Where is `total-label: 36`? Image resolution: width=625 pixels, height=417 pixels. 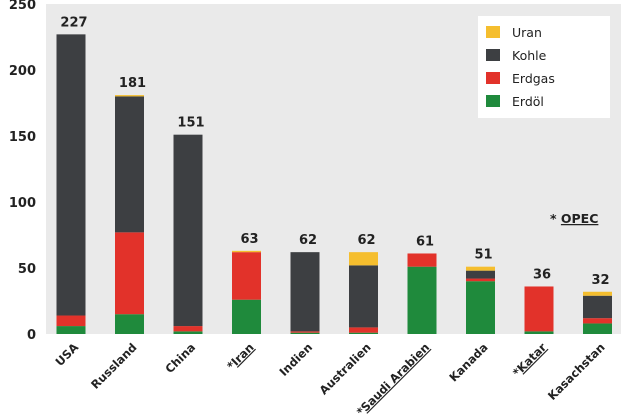
total-label: 36 is located at coordinates (542, 274).